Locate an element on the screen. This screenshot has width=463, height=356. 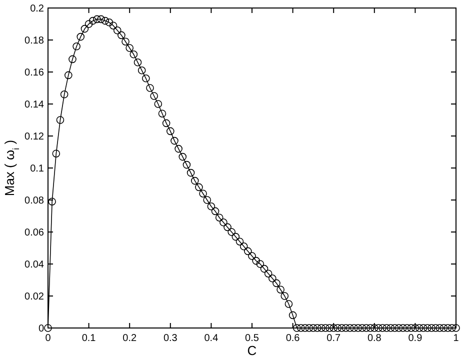
x-tick-label: 0.2 is located at coordinates (129, 338).